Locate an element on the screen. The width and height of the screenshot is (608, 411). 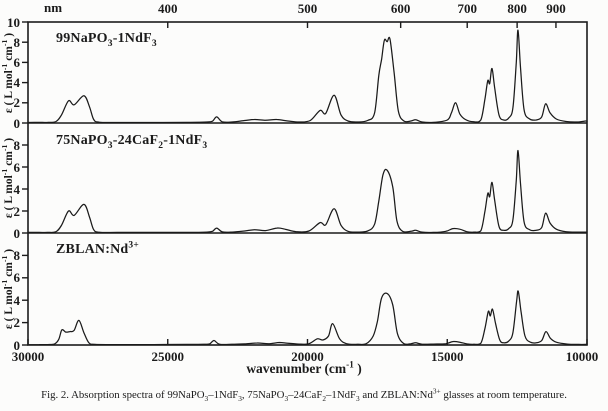
y-tick-label-p1-10: 10 is located at coordinates (13, 22).